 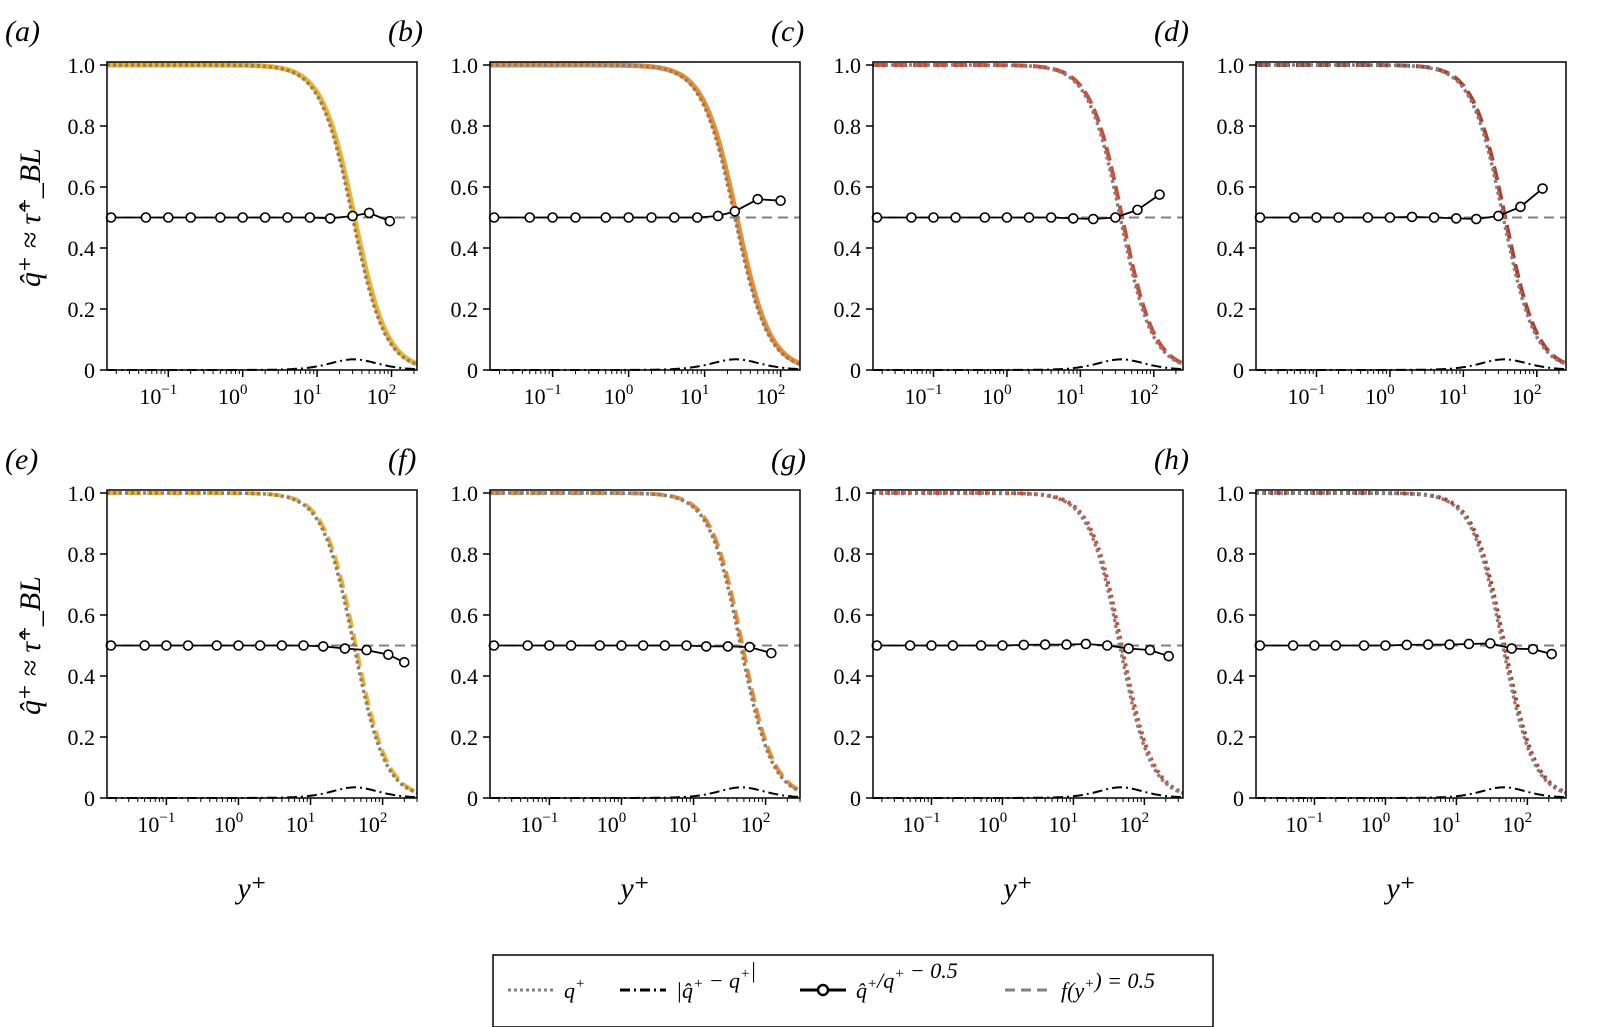 I want to click on legend-label: q̂+/q+ − 0.5, so click(x=907, y=980).